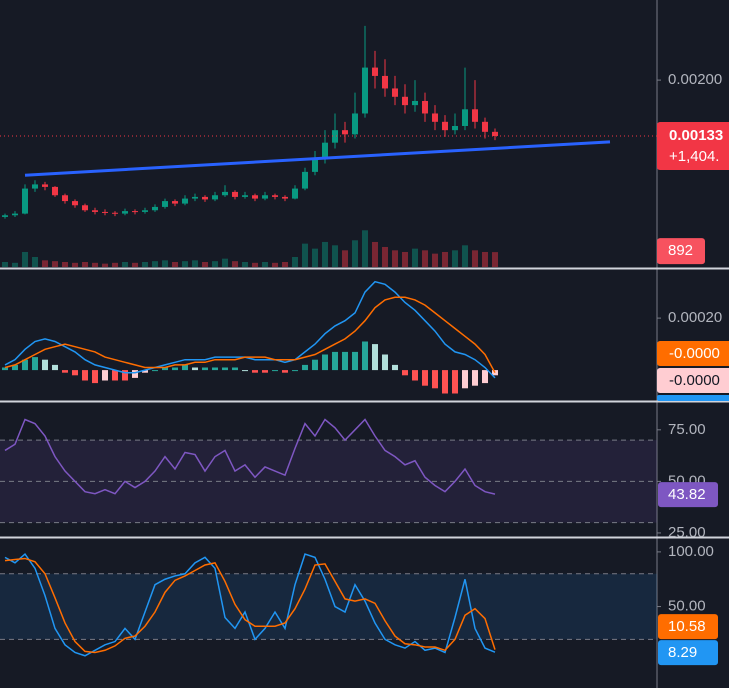  Describe the element at coordinates (691, 551) in the screenshot. I see `y-tick-label: 100.00` at that location.